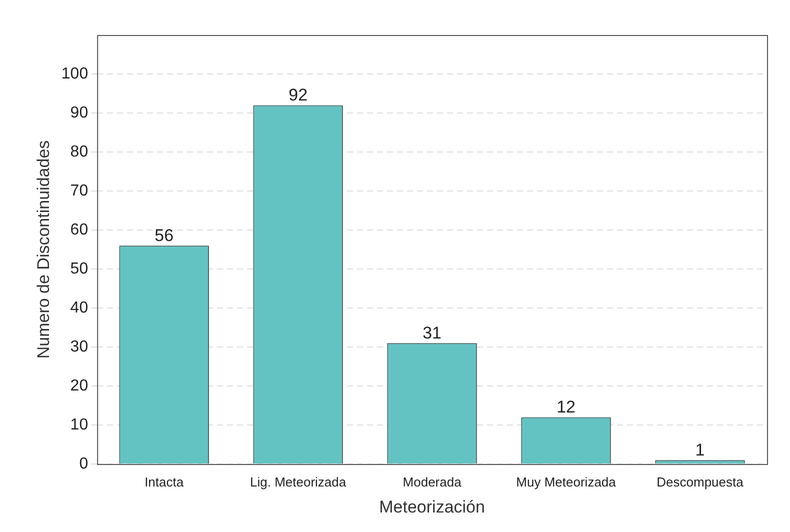 This screenshot has width=790, height=532. I want to click on y-tick-label: 10, so click(79, 425).